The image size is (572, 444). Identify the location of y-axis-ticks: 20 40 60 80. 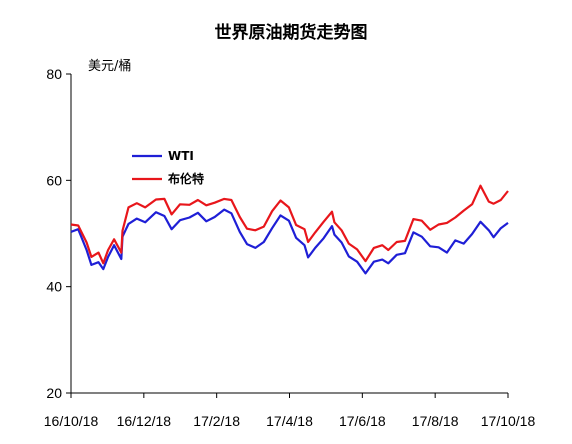
(58, 233).